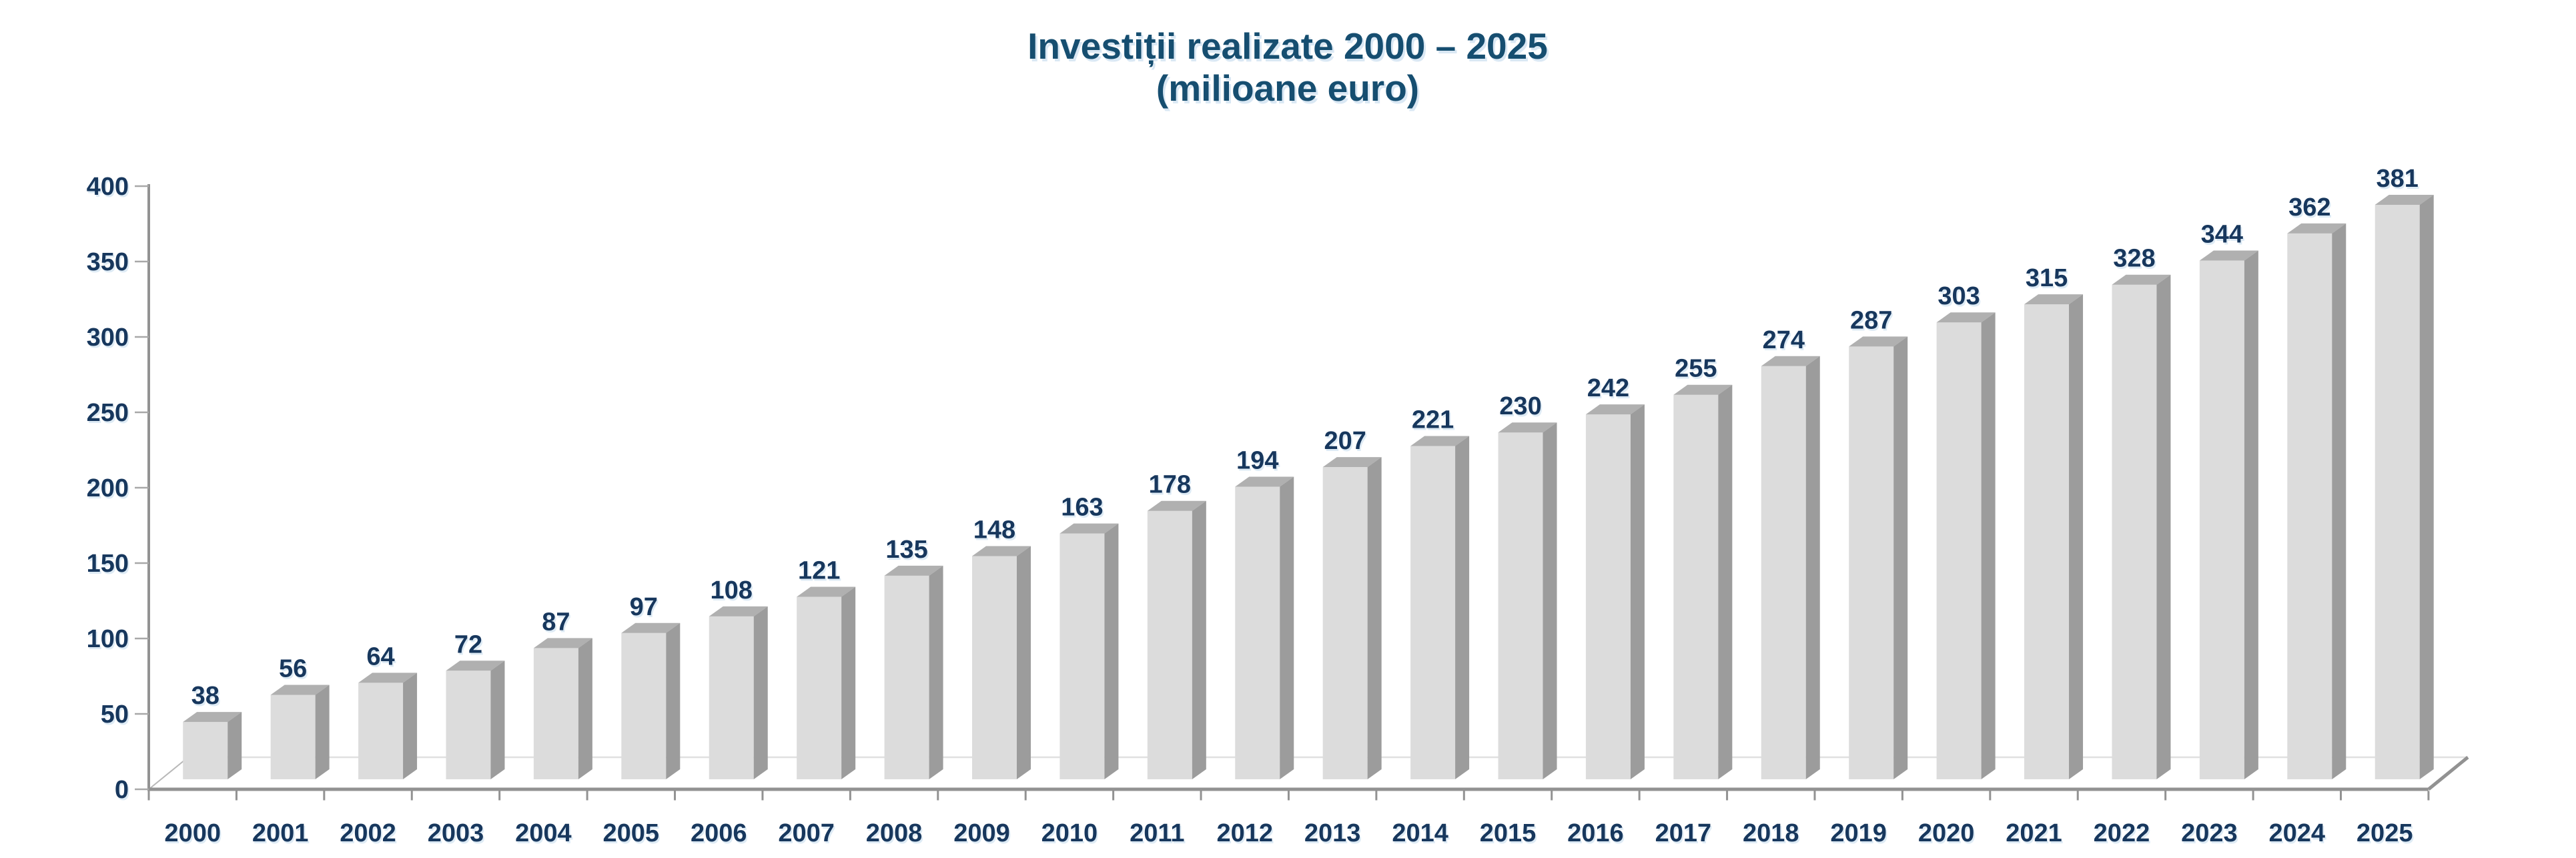 Image resolution: width=2576 pixels, height=858 pixels. What do you see at coordinates (2448, 773) in the screenshot?
I see `floor-right-edge` at bounding box center [2448, 773].